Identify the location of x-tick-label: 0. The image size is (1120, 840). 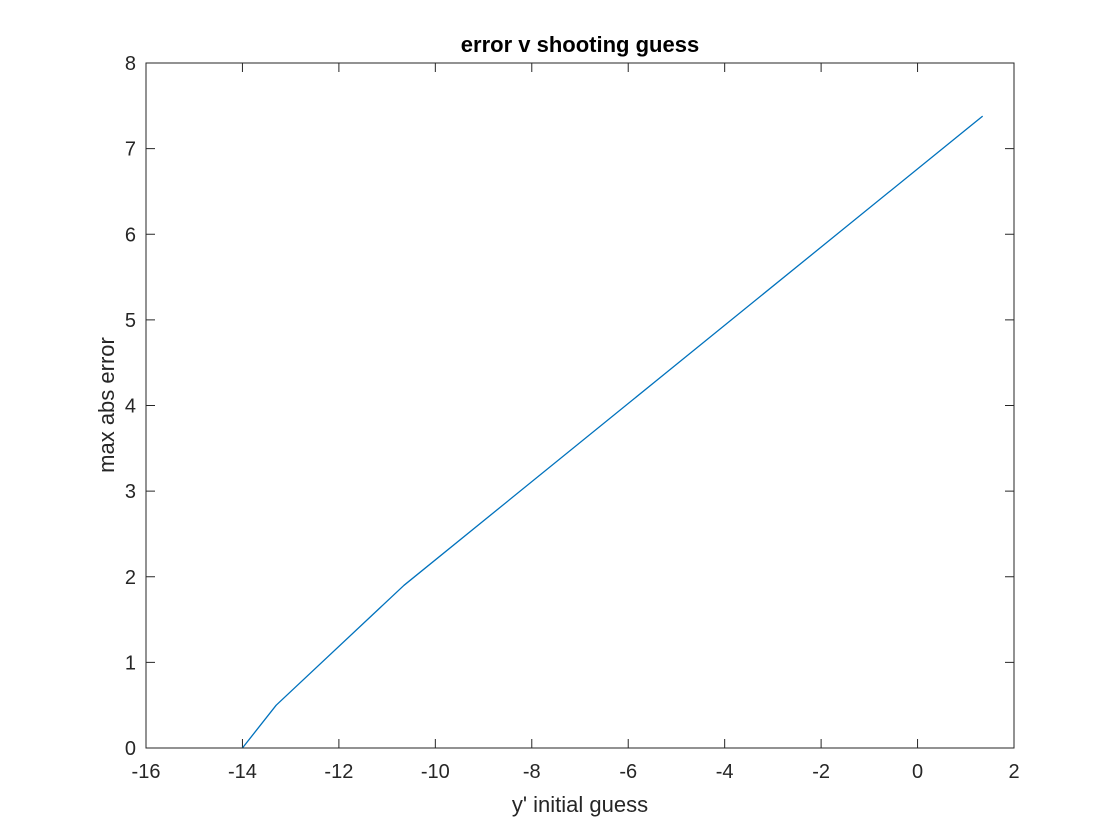
(917, 772).